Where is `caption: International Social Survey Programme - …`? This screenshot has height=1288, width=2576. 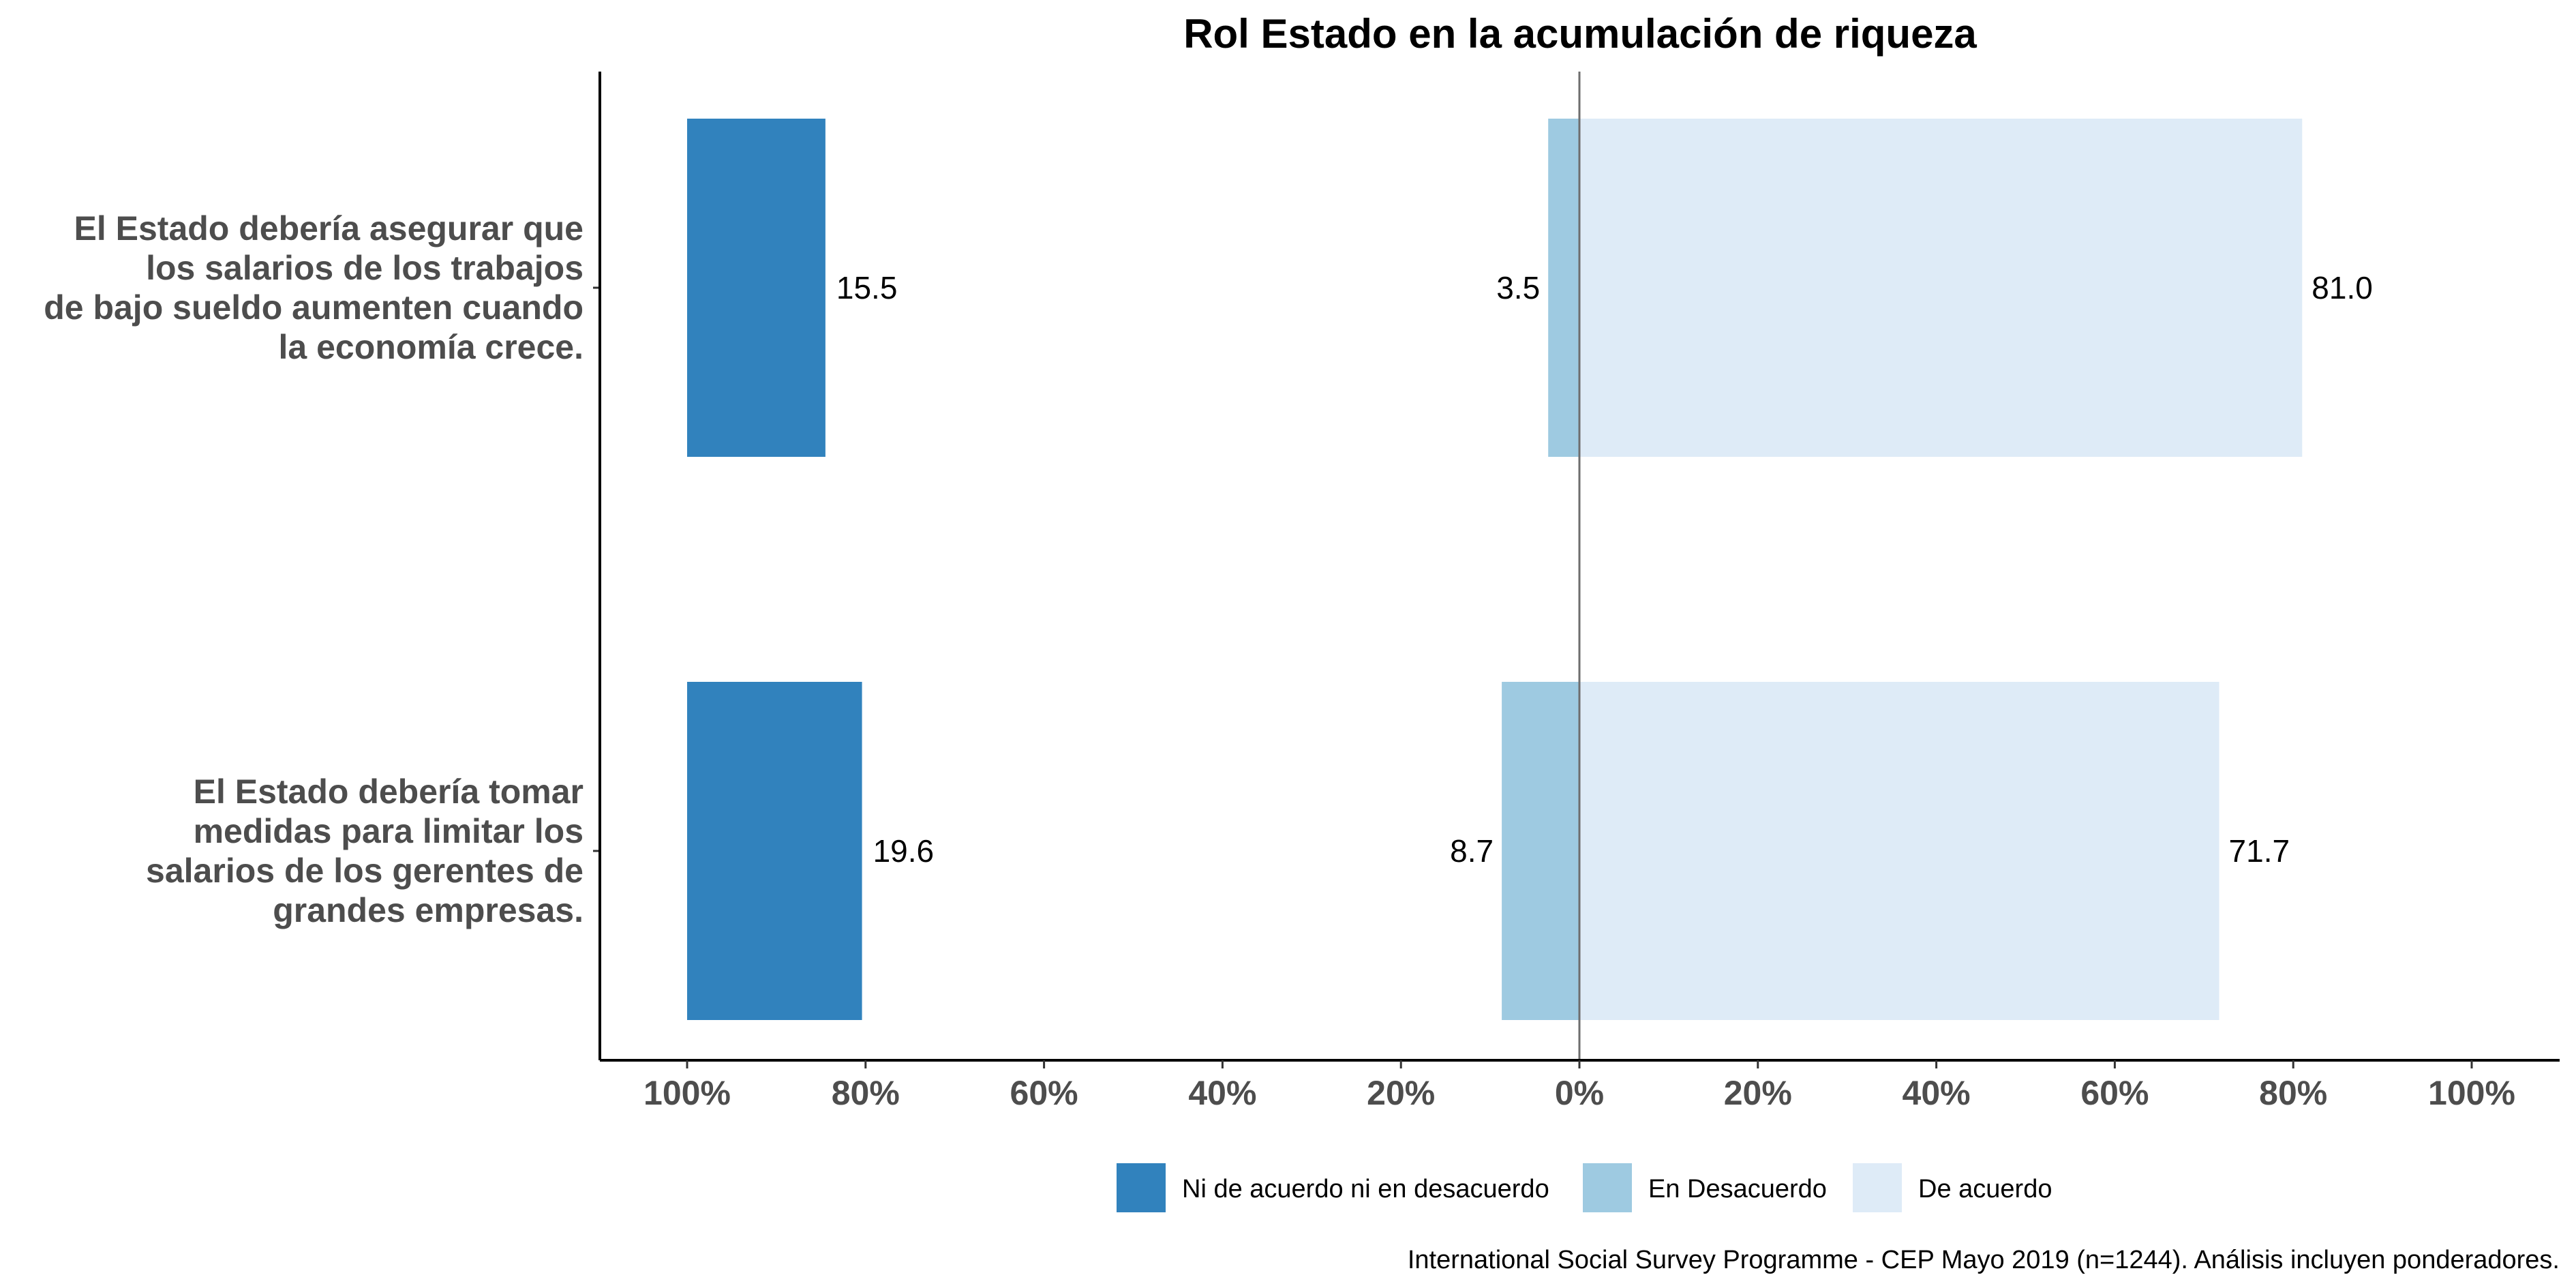 caption: International Social Survey Programme - … is located at coordinates (1984, 1260).